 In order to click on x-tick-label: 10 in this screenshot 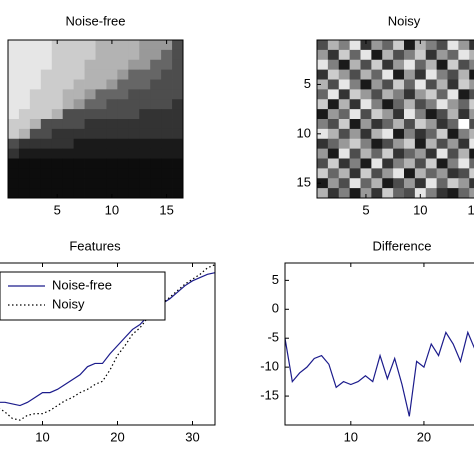, I will do `click(351, 436)`.